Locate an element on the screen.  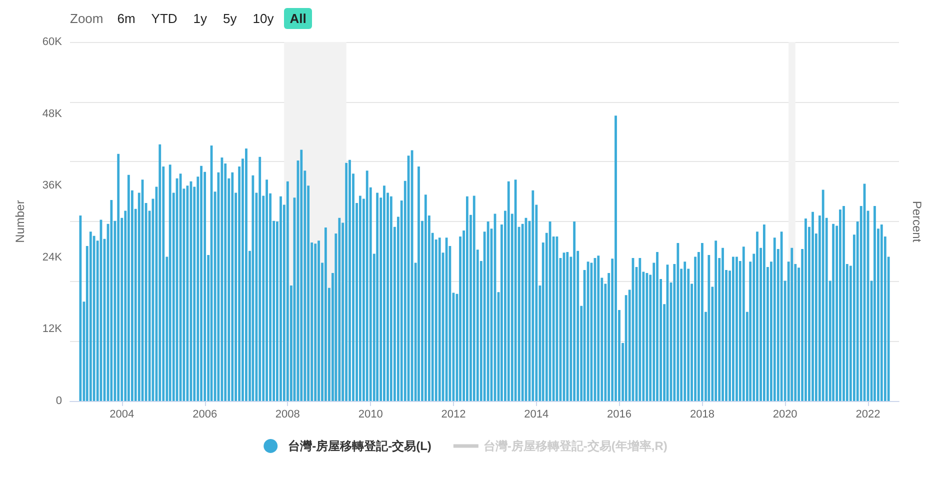
x-tick-label: 2008 is located at coordinates (287, 414).